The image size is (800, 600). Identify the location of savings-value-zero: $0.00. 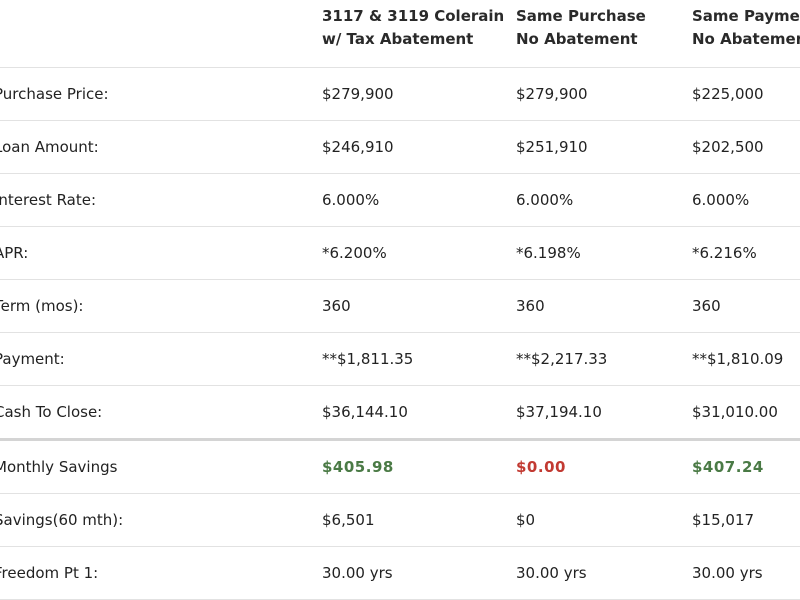
(541, 467).